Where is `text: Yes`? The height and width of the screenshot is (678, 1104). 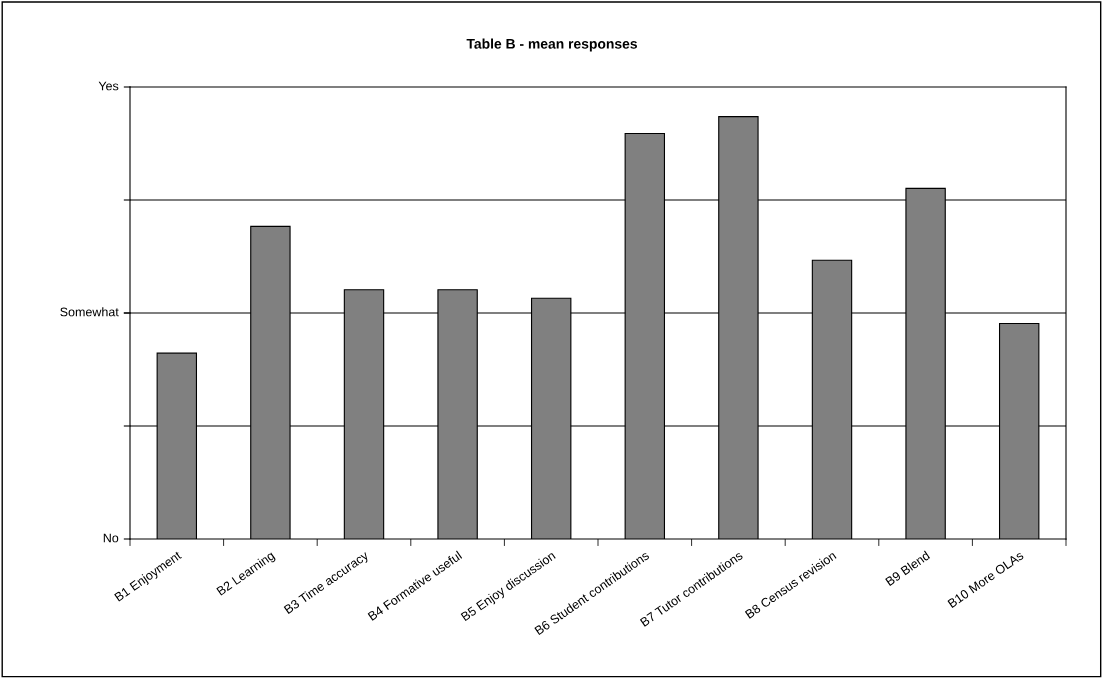
text: Yes is located at coordinates (108, 86).